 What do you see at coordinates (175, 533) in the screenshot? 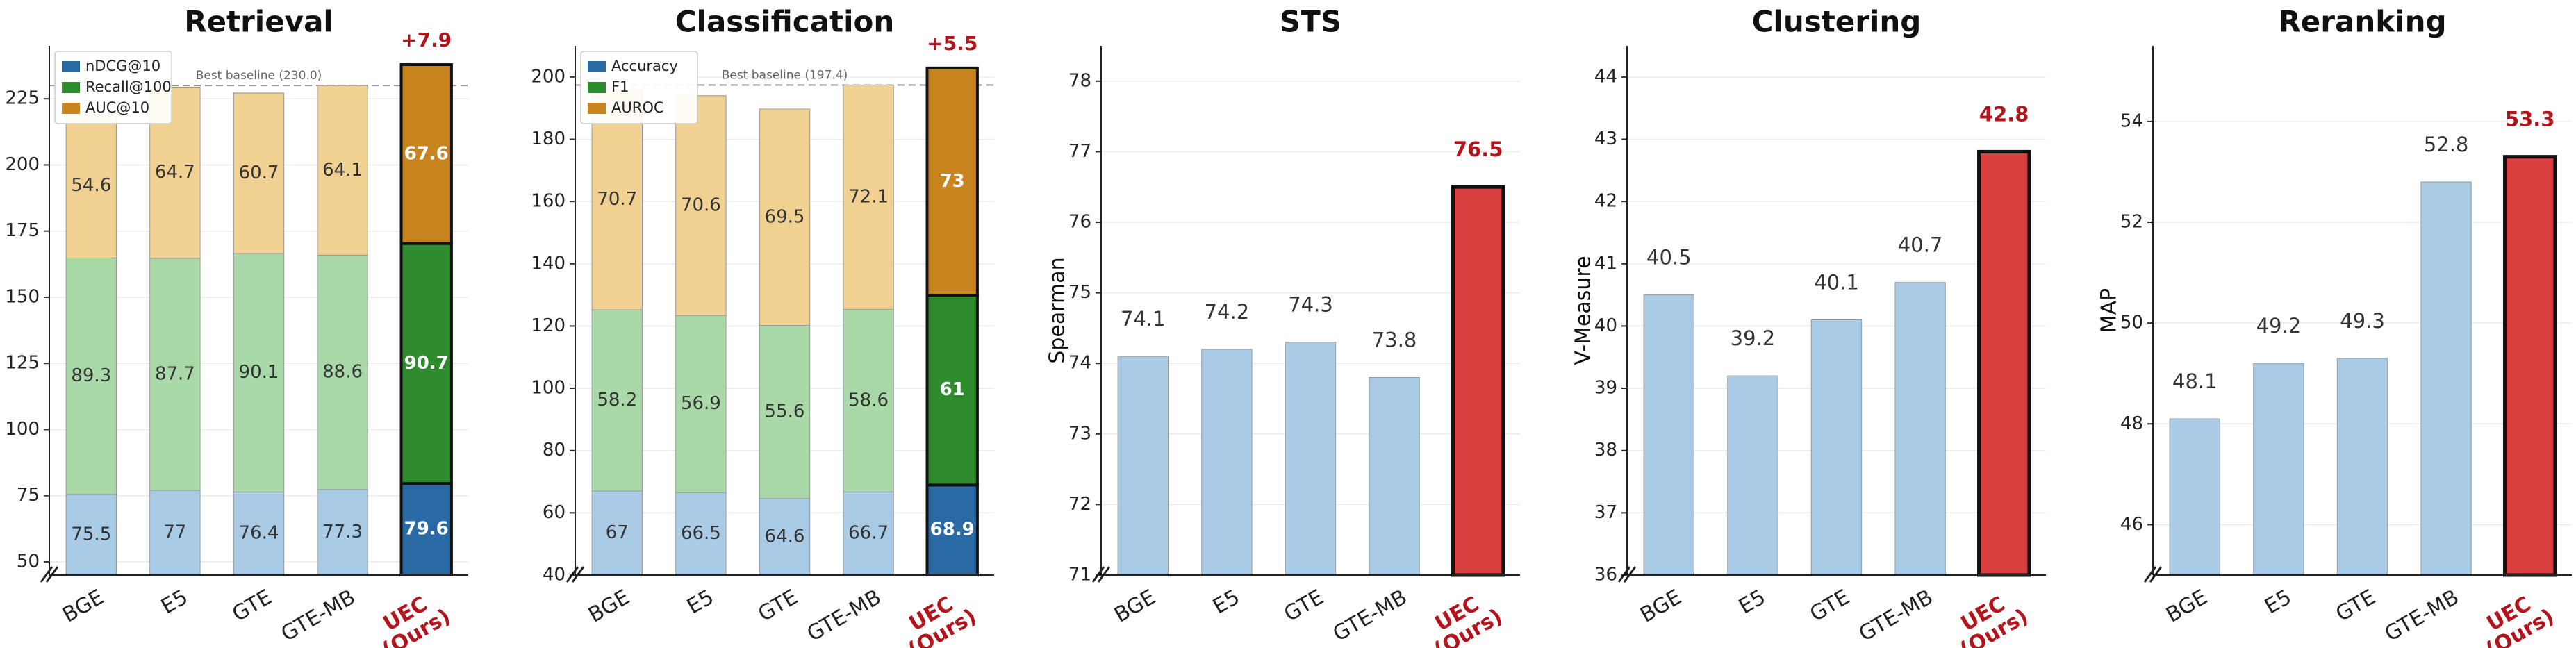
I see `value-label: 77` at bounding box center [175, 533].